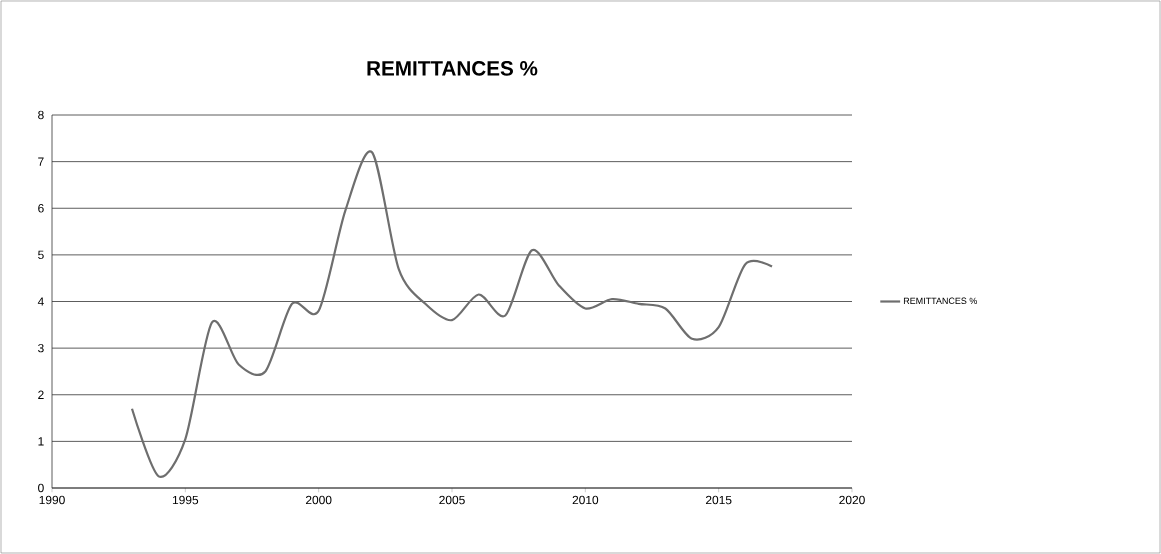 This screenshot has width=1161, height=554. I want to click on x-tick-label: 2010, so click(585, 500).